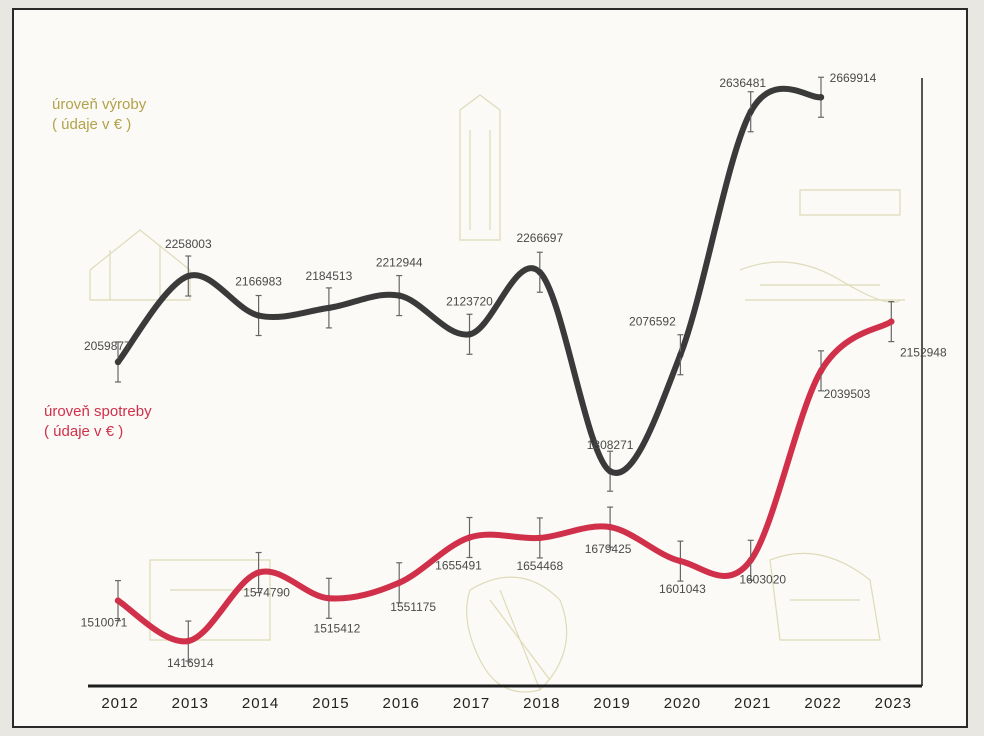  Describe the element at coordinates (98, 422) in the screenshot. I see `consumption-series-title: úroveň spotreby ( údaje v € )` at that location.